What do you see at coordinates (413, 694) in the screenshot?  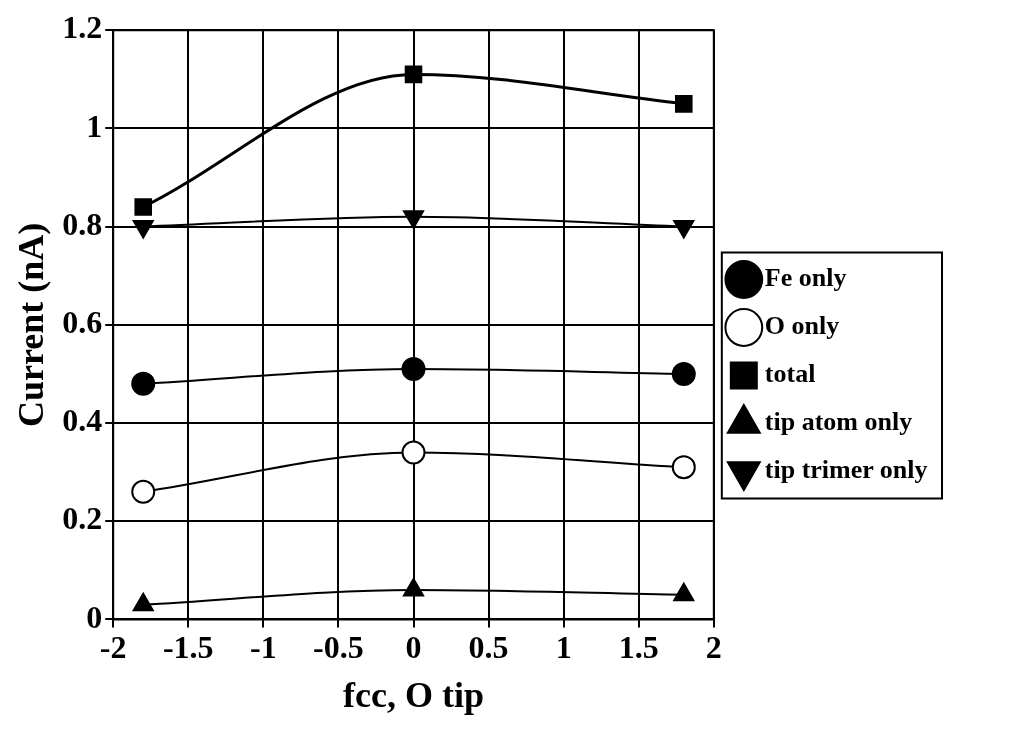 I see `x-axis-title: fcc, O tip` at bounding box center [413, 694].